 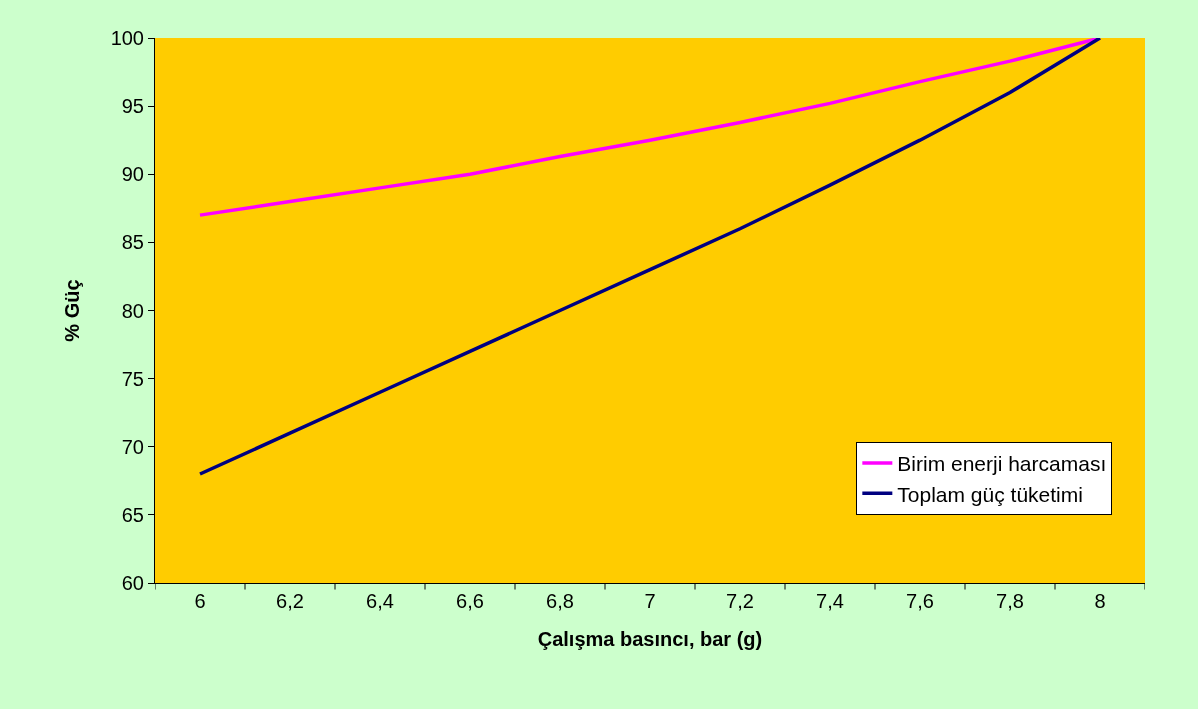 What do you see at coordinates (200, 601) in the screenshot?
I see `x-tick-label: 6` at bounding box center [200, 601].